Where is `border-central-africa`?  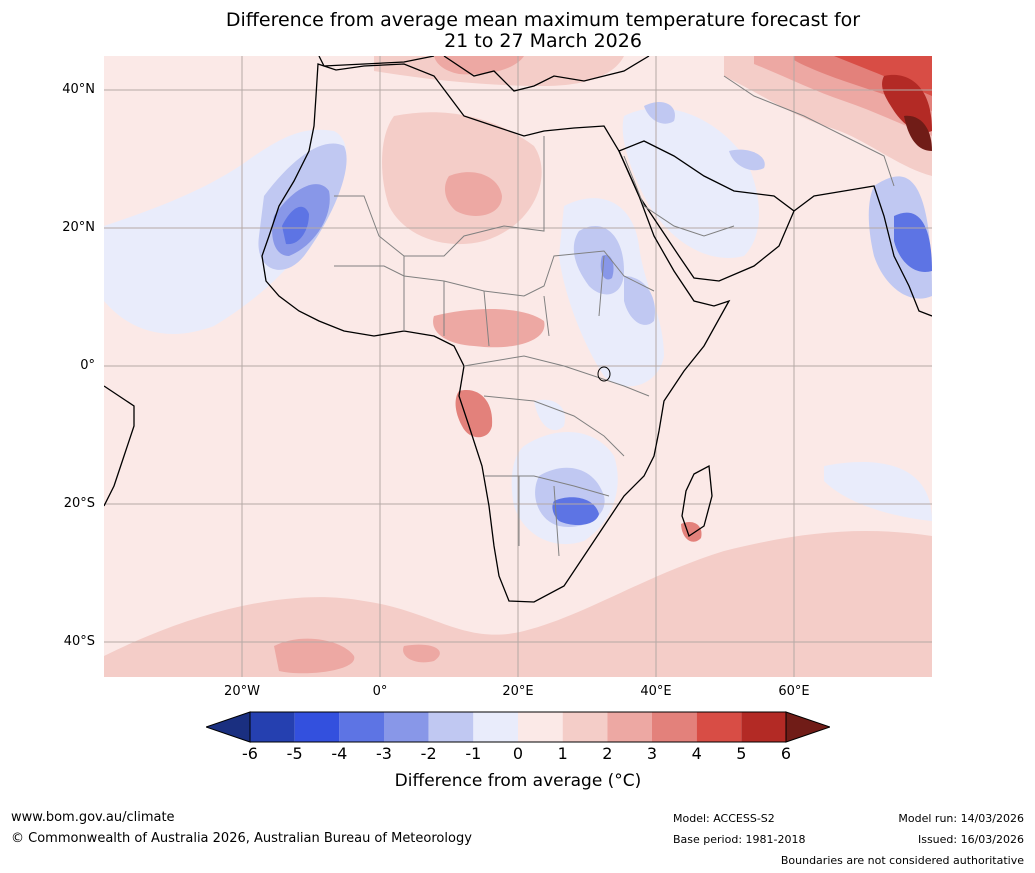 border-central-africa is located at coordinates (556, 376).